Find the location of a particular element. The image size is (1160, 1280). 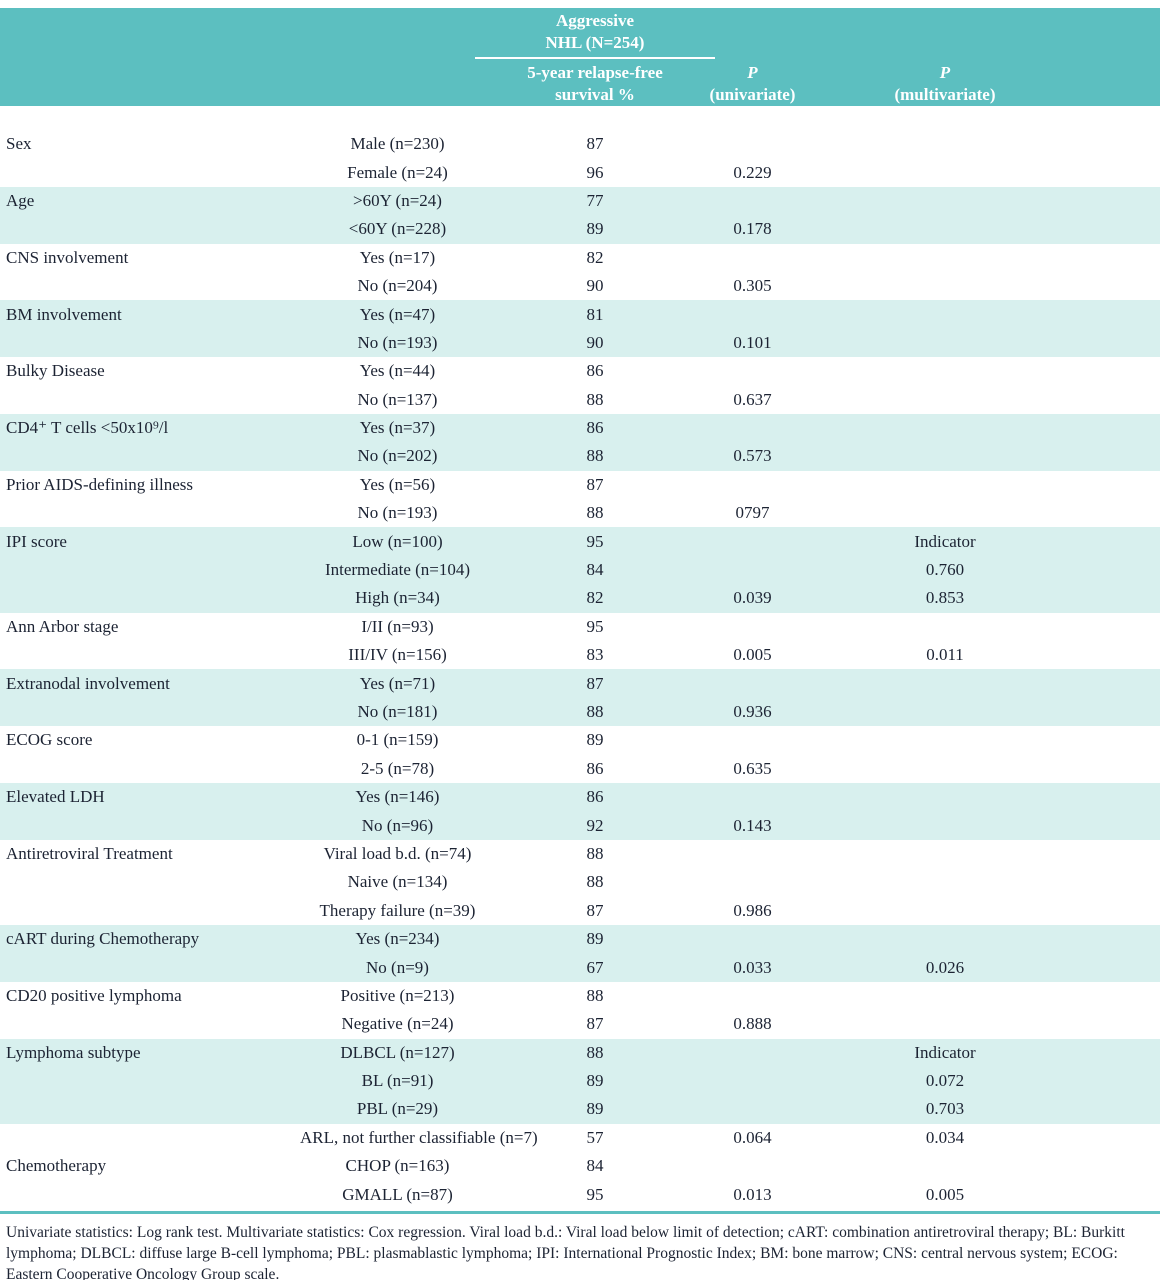

cell-p-univariate: 0.143 is located at coordinates (752, 825).